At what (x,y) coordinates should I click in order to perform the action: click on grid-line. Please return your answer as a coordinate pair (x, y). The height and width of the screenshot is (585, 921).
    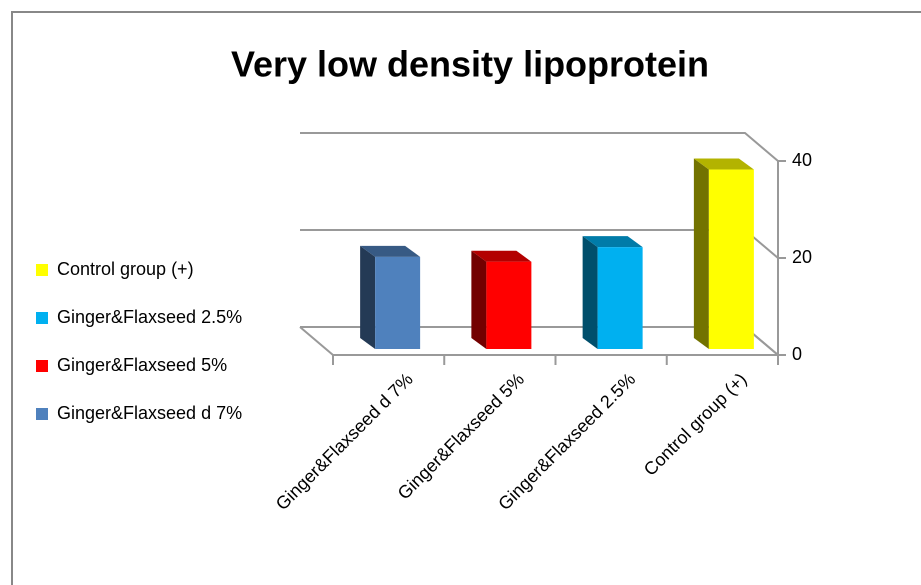
    Looking at the image, I should click on (539, 147).